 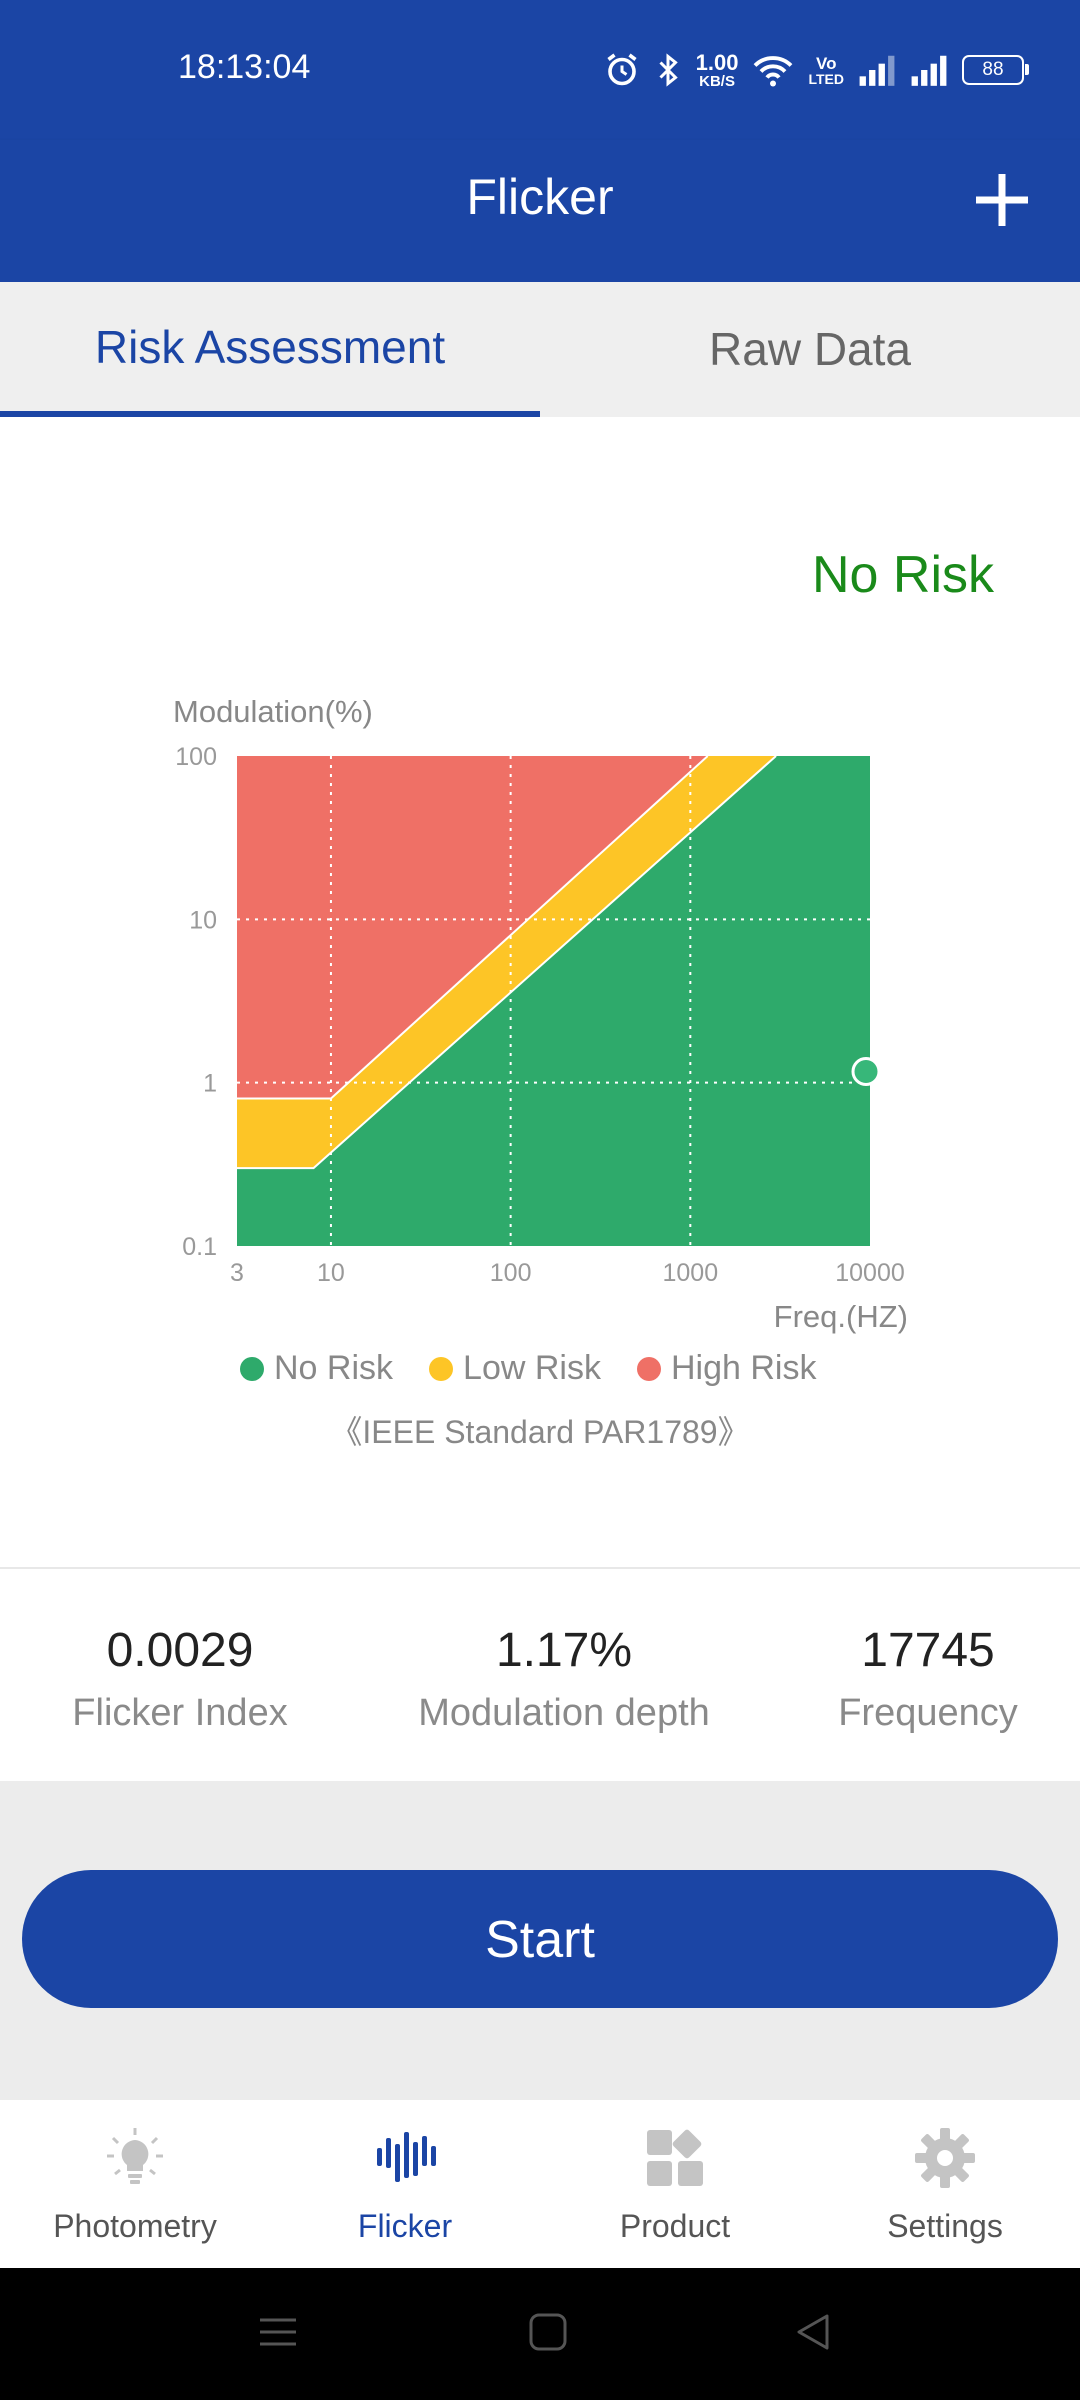 What do you see at coordinates (826, 78) in the screenshot?
I see `volte-bottom: LTED` at bounding box center [826, 78].